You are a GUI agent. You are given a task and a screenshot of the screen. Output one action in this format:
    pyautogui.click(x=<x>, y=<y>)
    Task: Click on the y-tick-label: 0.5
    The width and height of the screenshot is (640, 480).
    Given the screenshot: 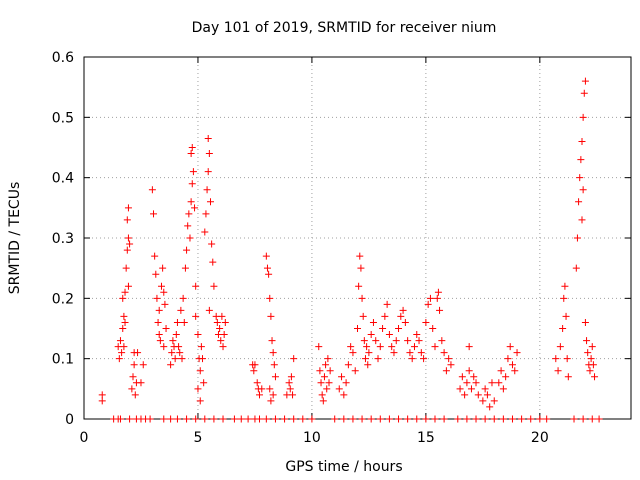 What is the action you would take?
    pyautogui.click(x=63, y=118)
    